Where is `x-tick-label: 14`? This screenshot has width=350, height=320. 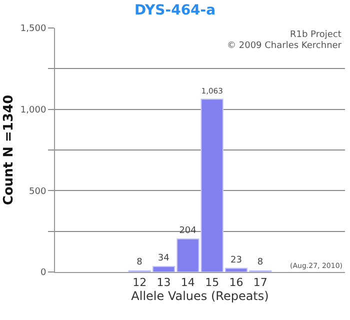
x-tick-label: 14 is located at coordinates (187, 283).